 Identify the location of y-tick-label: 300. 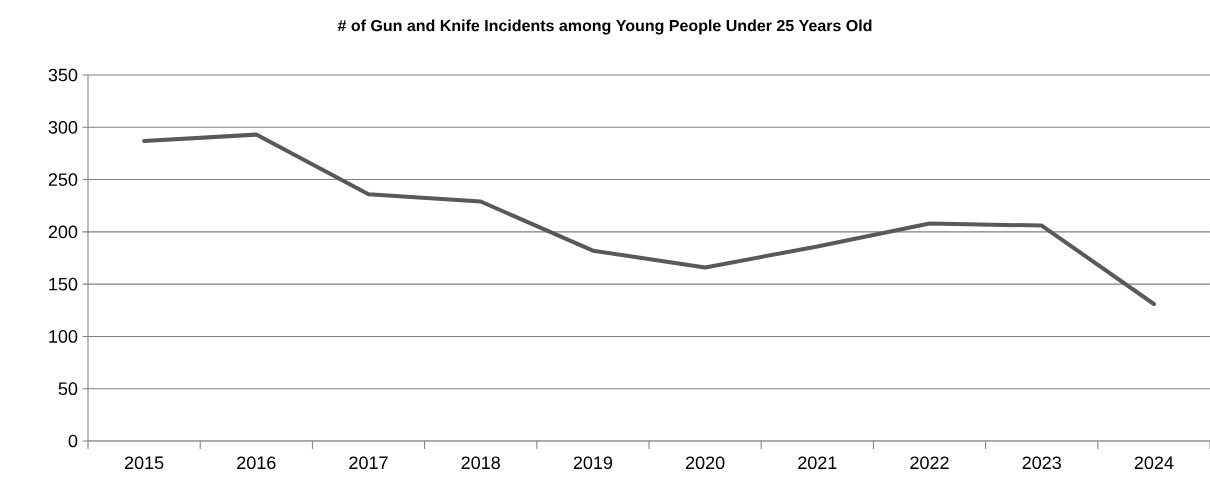
(63, 127).